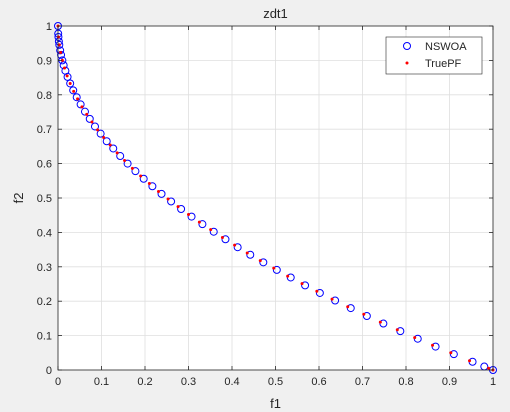 The width and height of the screenshot is (510, 412). What do you see at coordinates (144, 382) in the screenshot?
I see `x-tick-label: 0.2` at bounding box center [144, 382].